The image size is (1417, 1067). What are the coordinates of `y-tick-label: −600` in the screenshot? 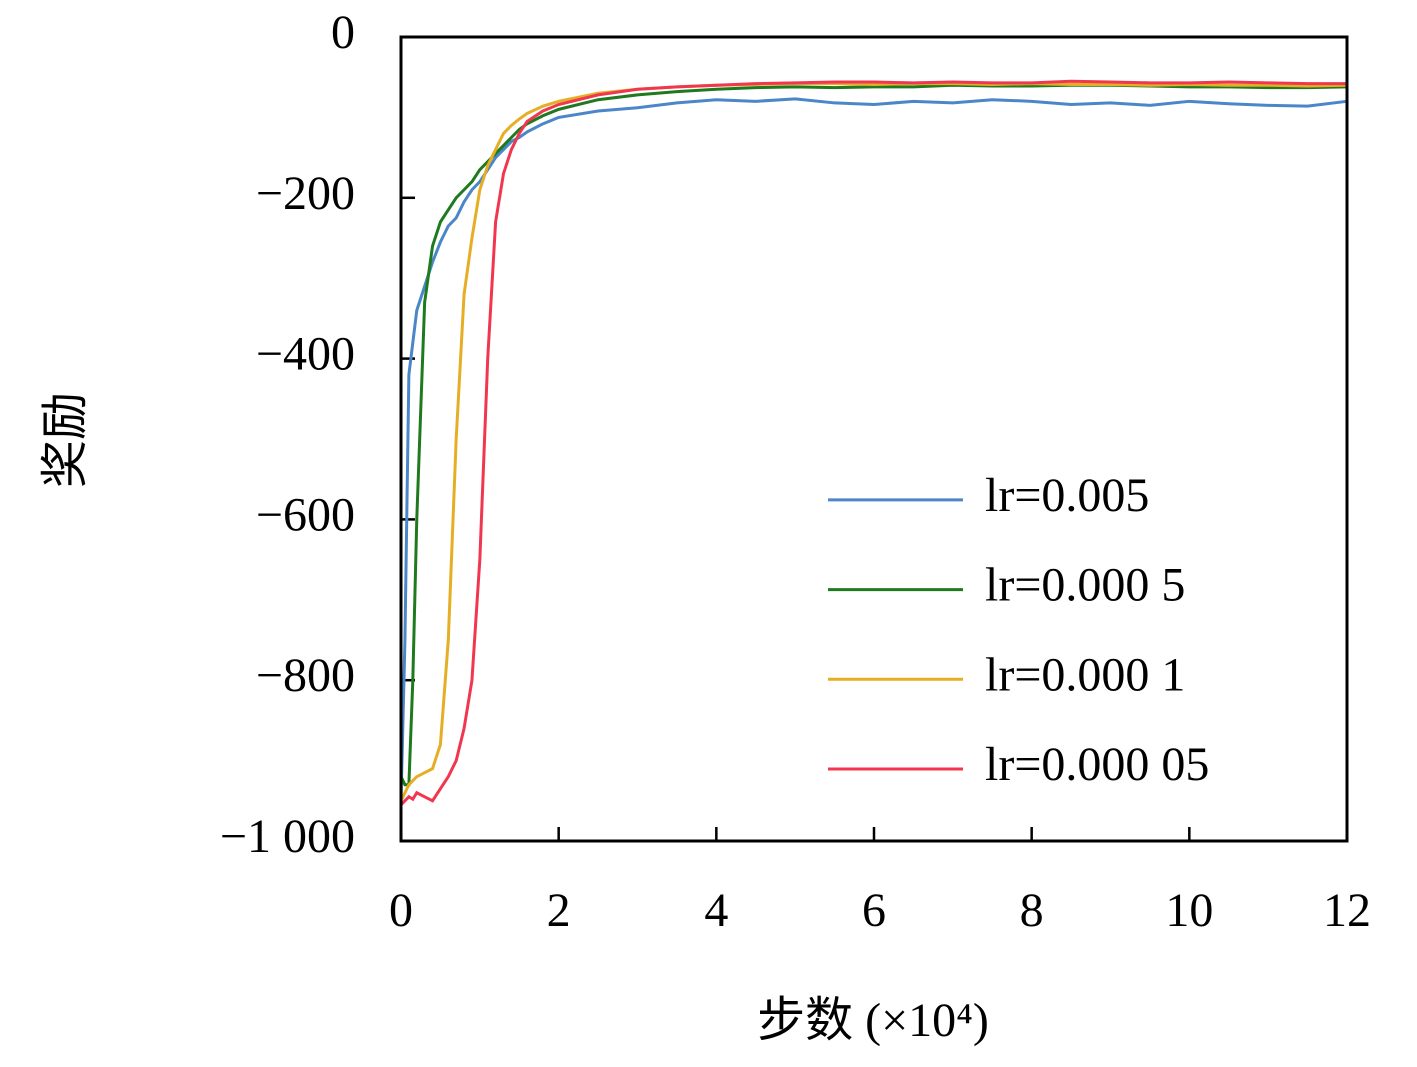 It's located at (305, 514).